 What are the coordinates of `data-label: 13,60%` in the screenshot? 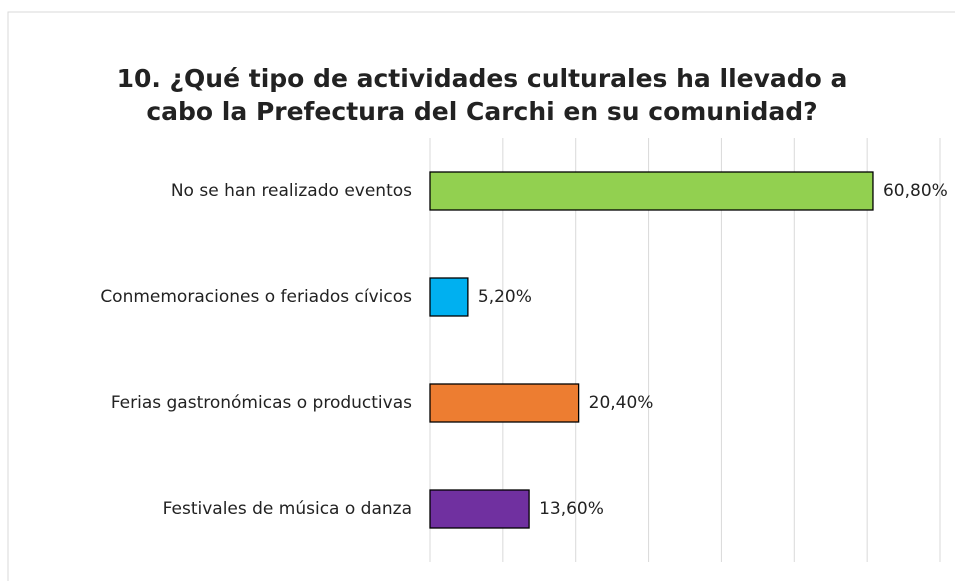 It's located at (571, 509).